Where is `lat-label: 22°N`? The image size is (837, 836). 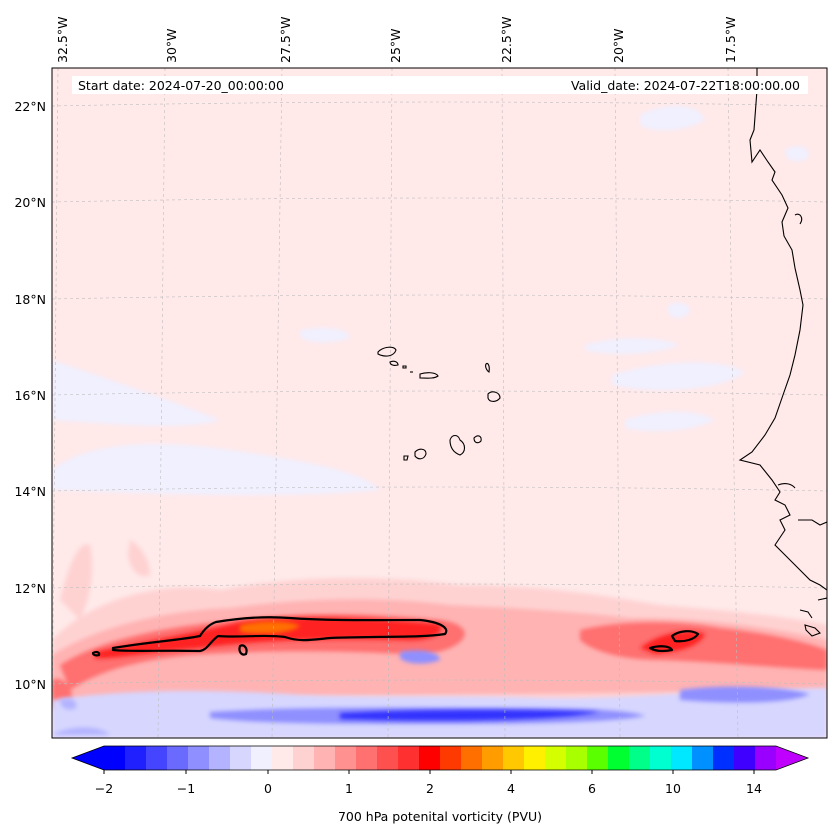
lat-label: 22°N is located at coordinates (30, 106).